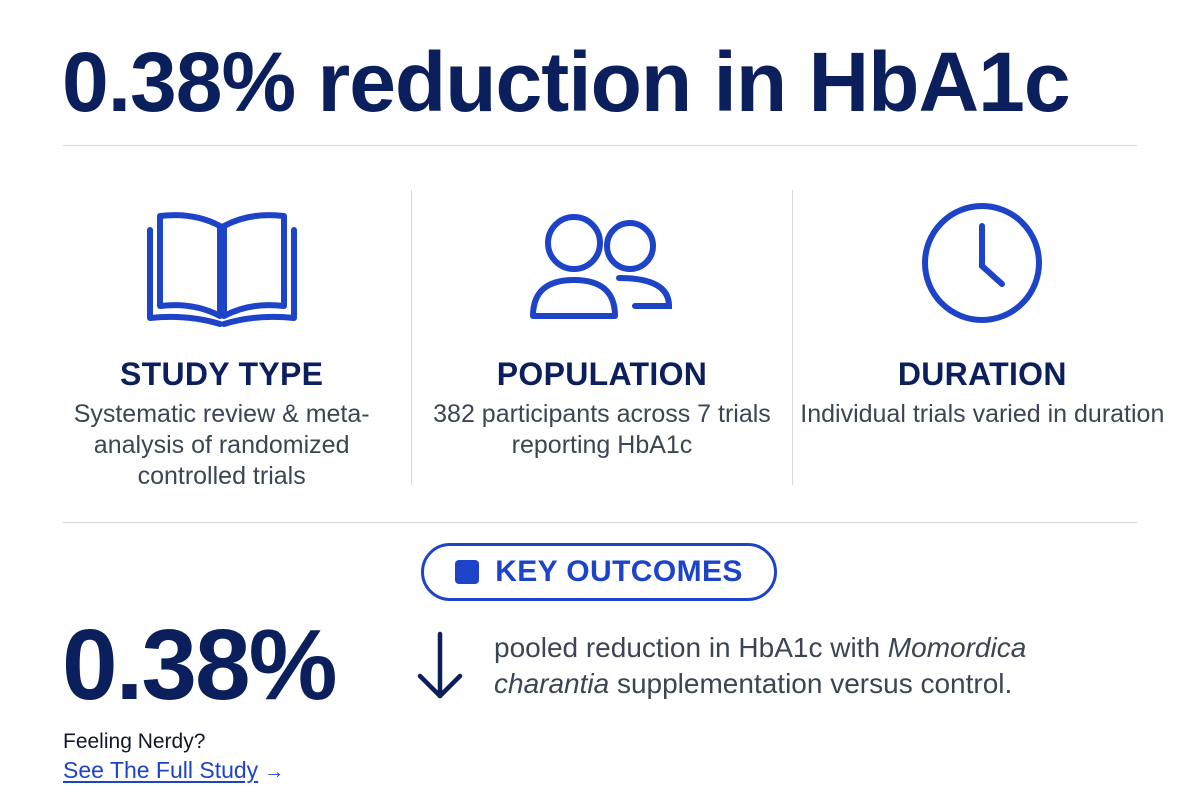 The width and height of the screenshot is (1200, 800). Describe the element at coordinates (221, 374) in the screenshot. I see `card-title: STUDY TYPE` at that location.